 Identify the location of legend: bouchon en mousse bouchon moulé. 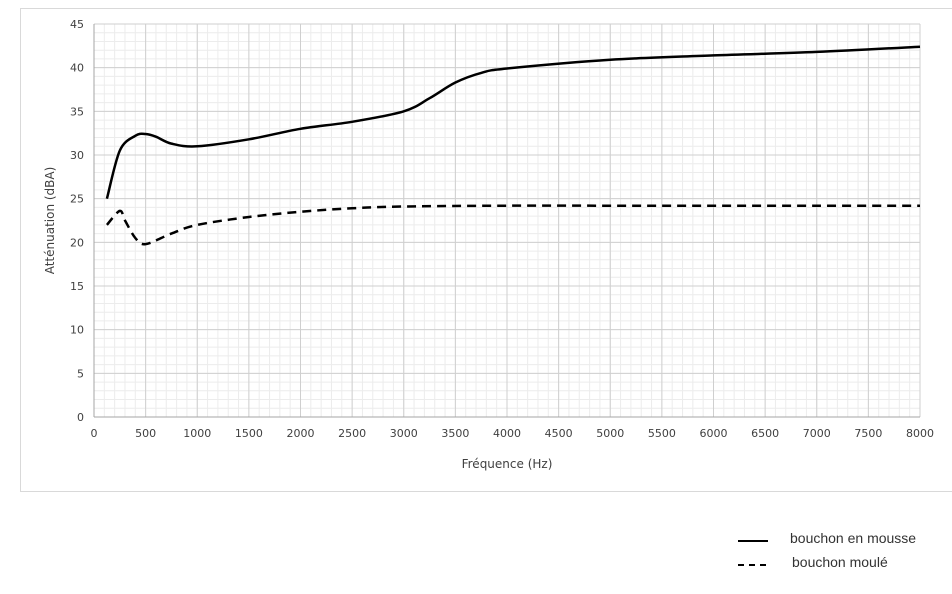
(845, 552).